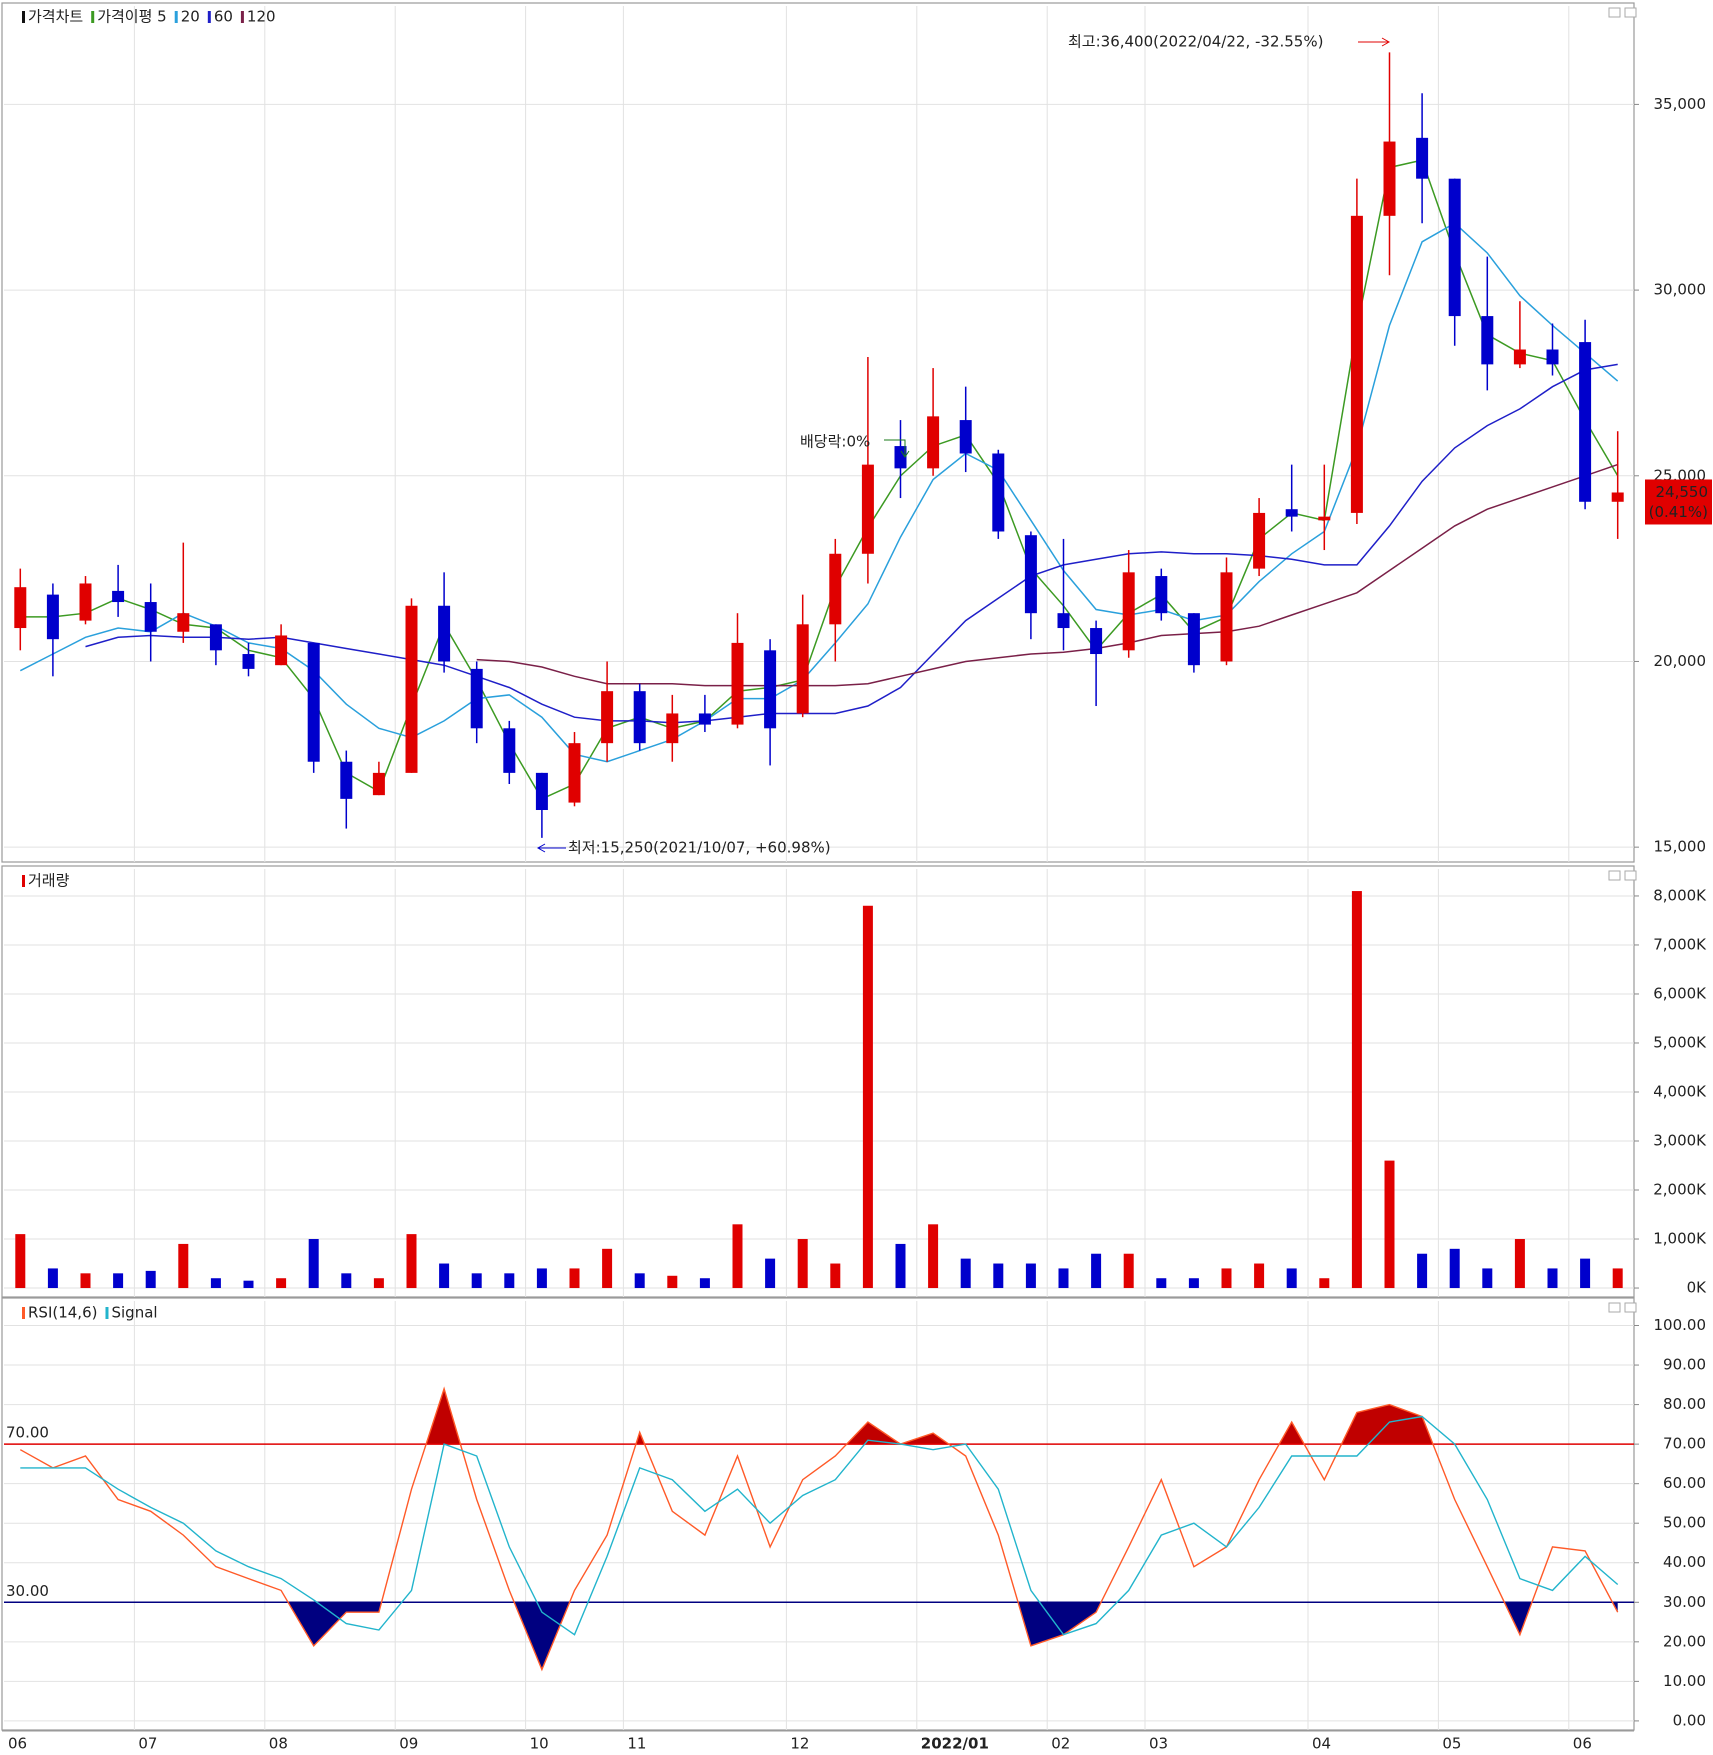 The height and width of the screenshot is (1755, 1713). What do you see at coordinates (190, 17) in the screenshot?
I see `legend-label: 20` at bounding box center [190, 17].